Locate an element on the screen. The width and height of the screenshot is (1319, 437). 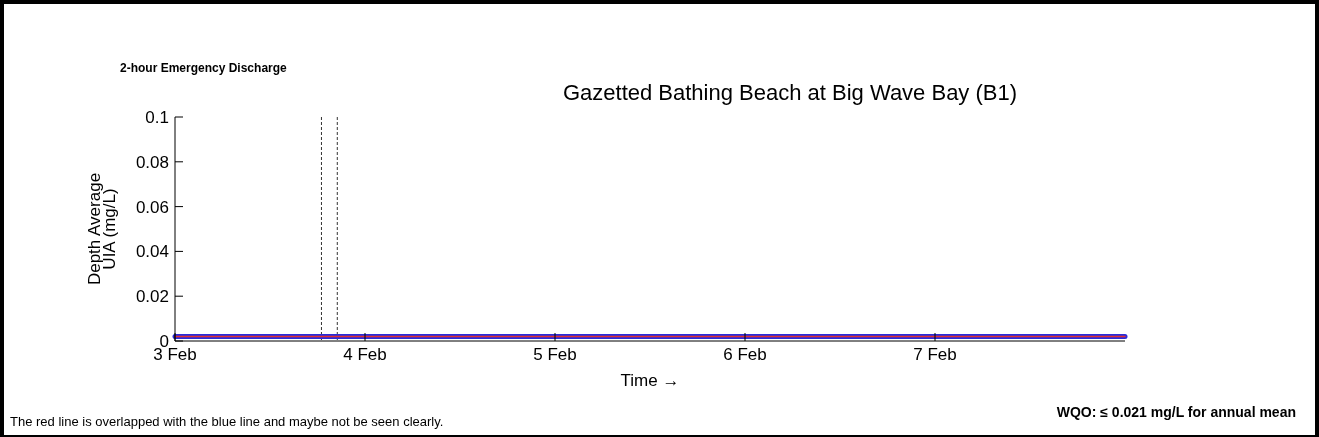
chart-title: Gazetted Bathing Beach at Big Wave Bay (B1) is located at coordinates (790, 92).